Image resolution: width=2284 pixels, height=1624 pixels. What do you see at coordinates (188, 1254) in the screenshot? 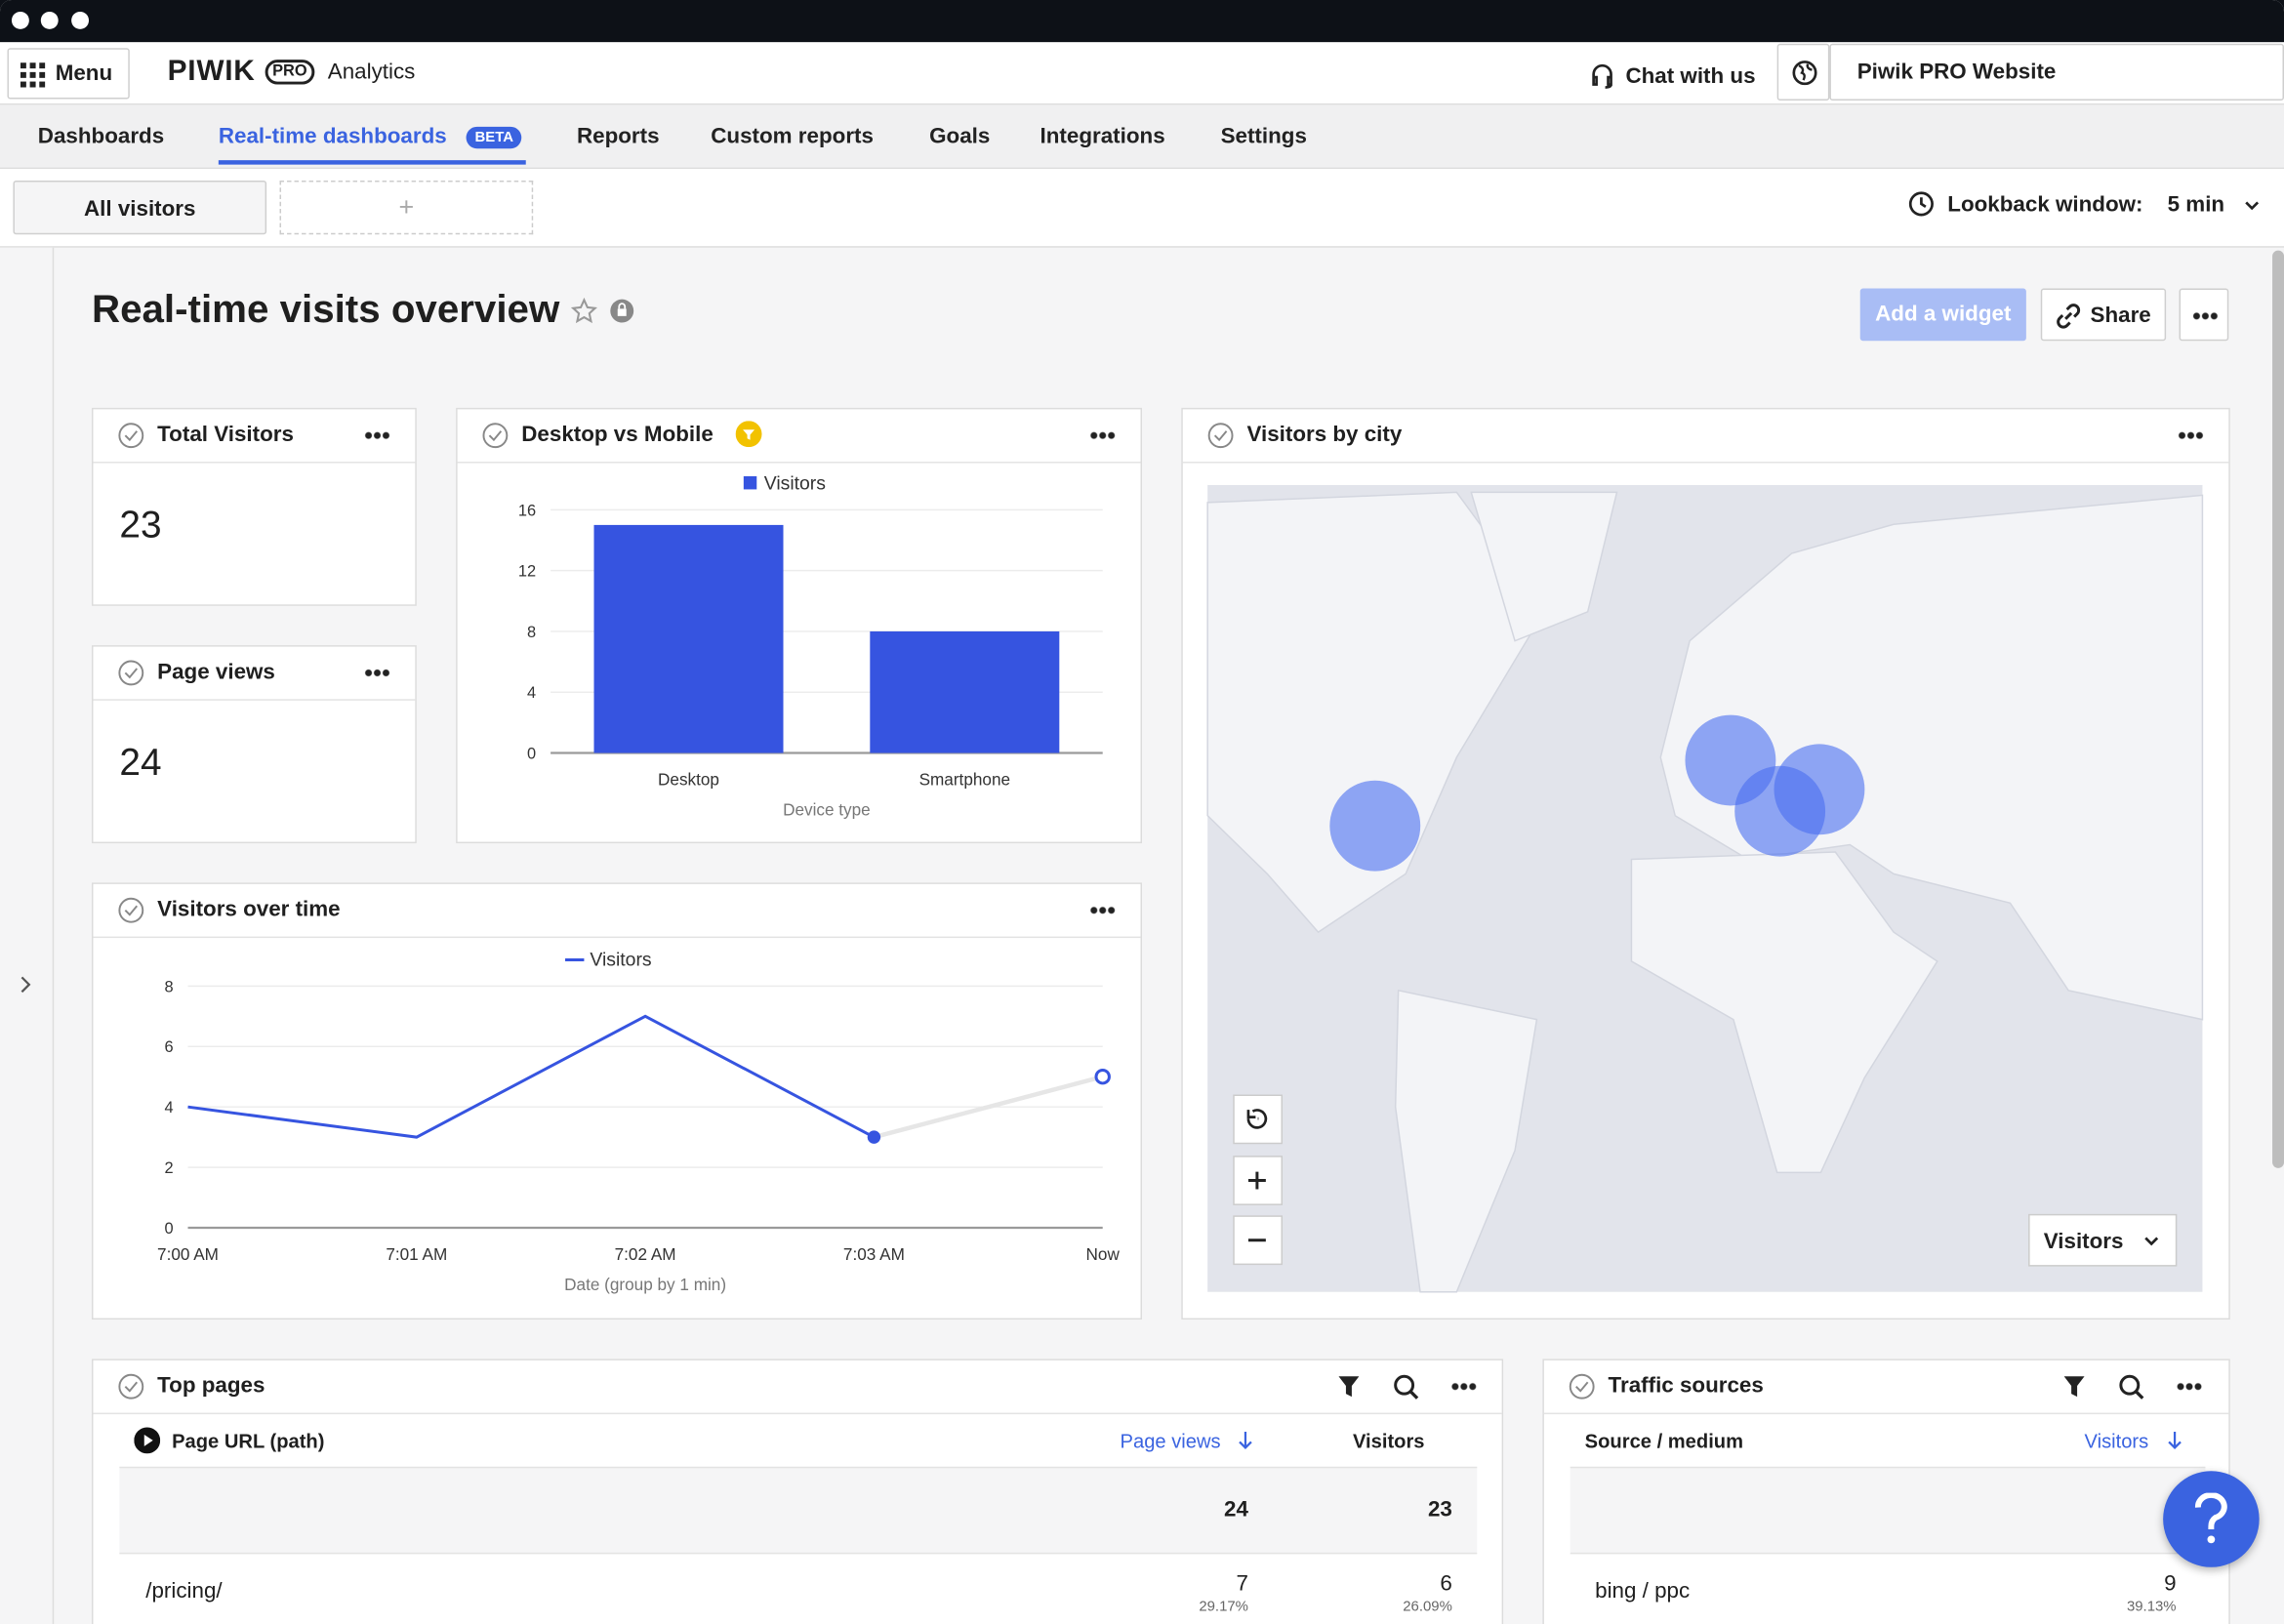
I see `x-tick-label: 7:00 AM` at bounding box center [188, 1254].